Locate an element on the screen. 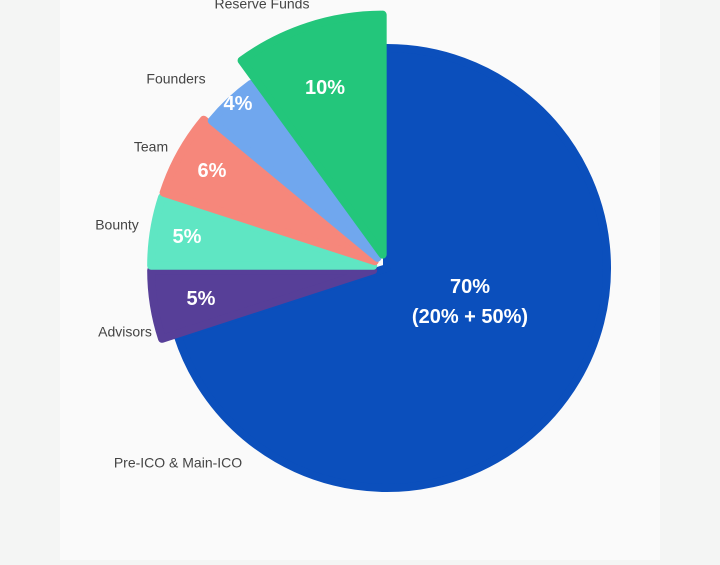  value-label: 6% is located at coordinates (212, 171).